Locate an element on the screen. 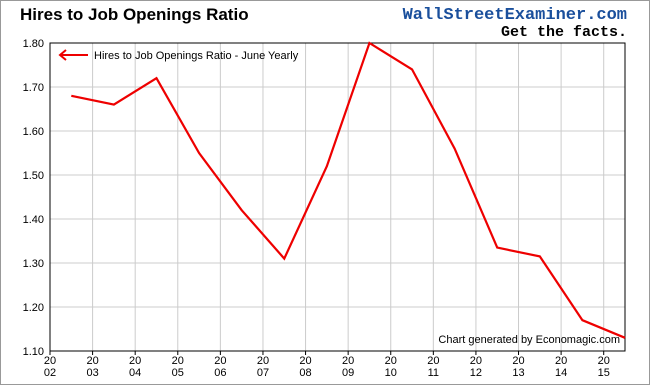 This screenshot has height=385, width=650. y-tick-label: 1.10 is located at coordinates (33, 352).